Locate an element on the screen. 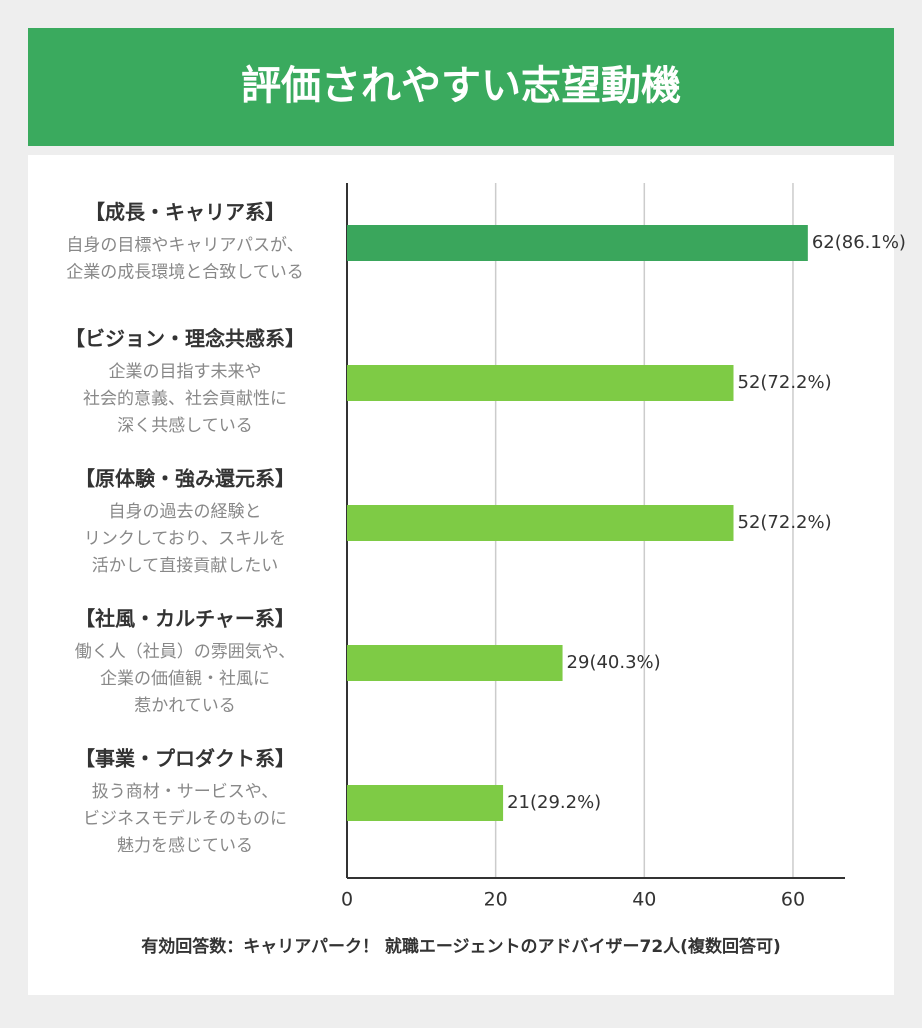 This screenshot has width=922, height=1028. category-description: リンクしており、スキルを is located at coordinates (185, 539).